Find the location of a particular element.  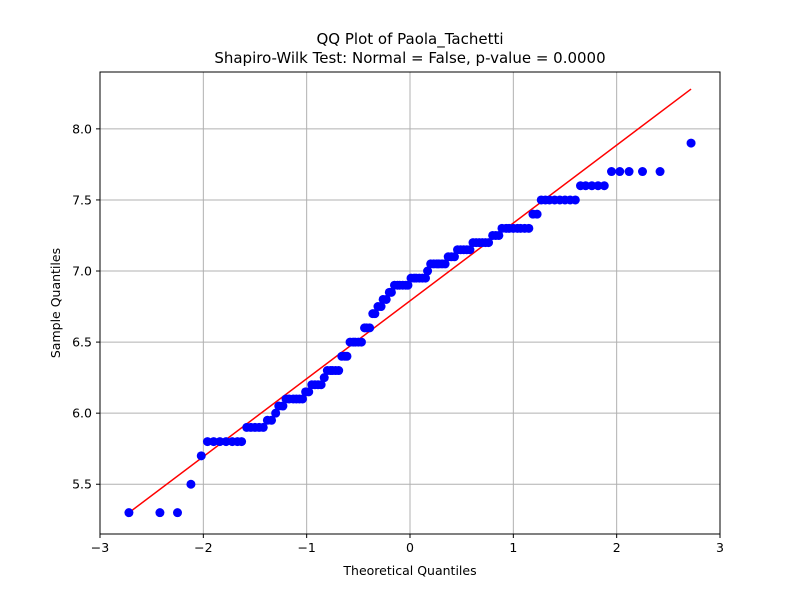

x-tick-label: −1 is located at coordinates (306, 547).